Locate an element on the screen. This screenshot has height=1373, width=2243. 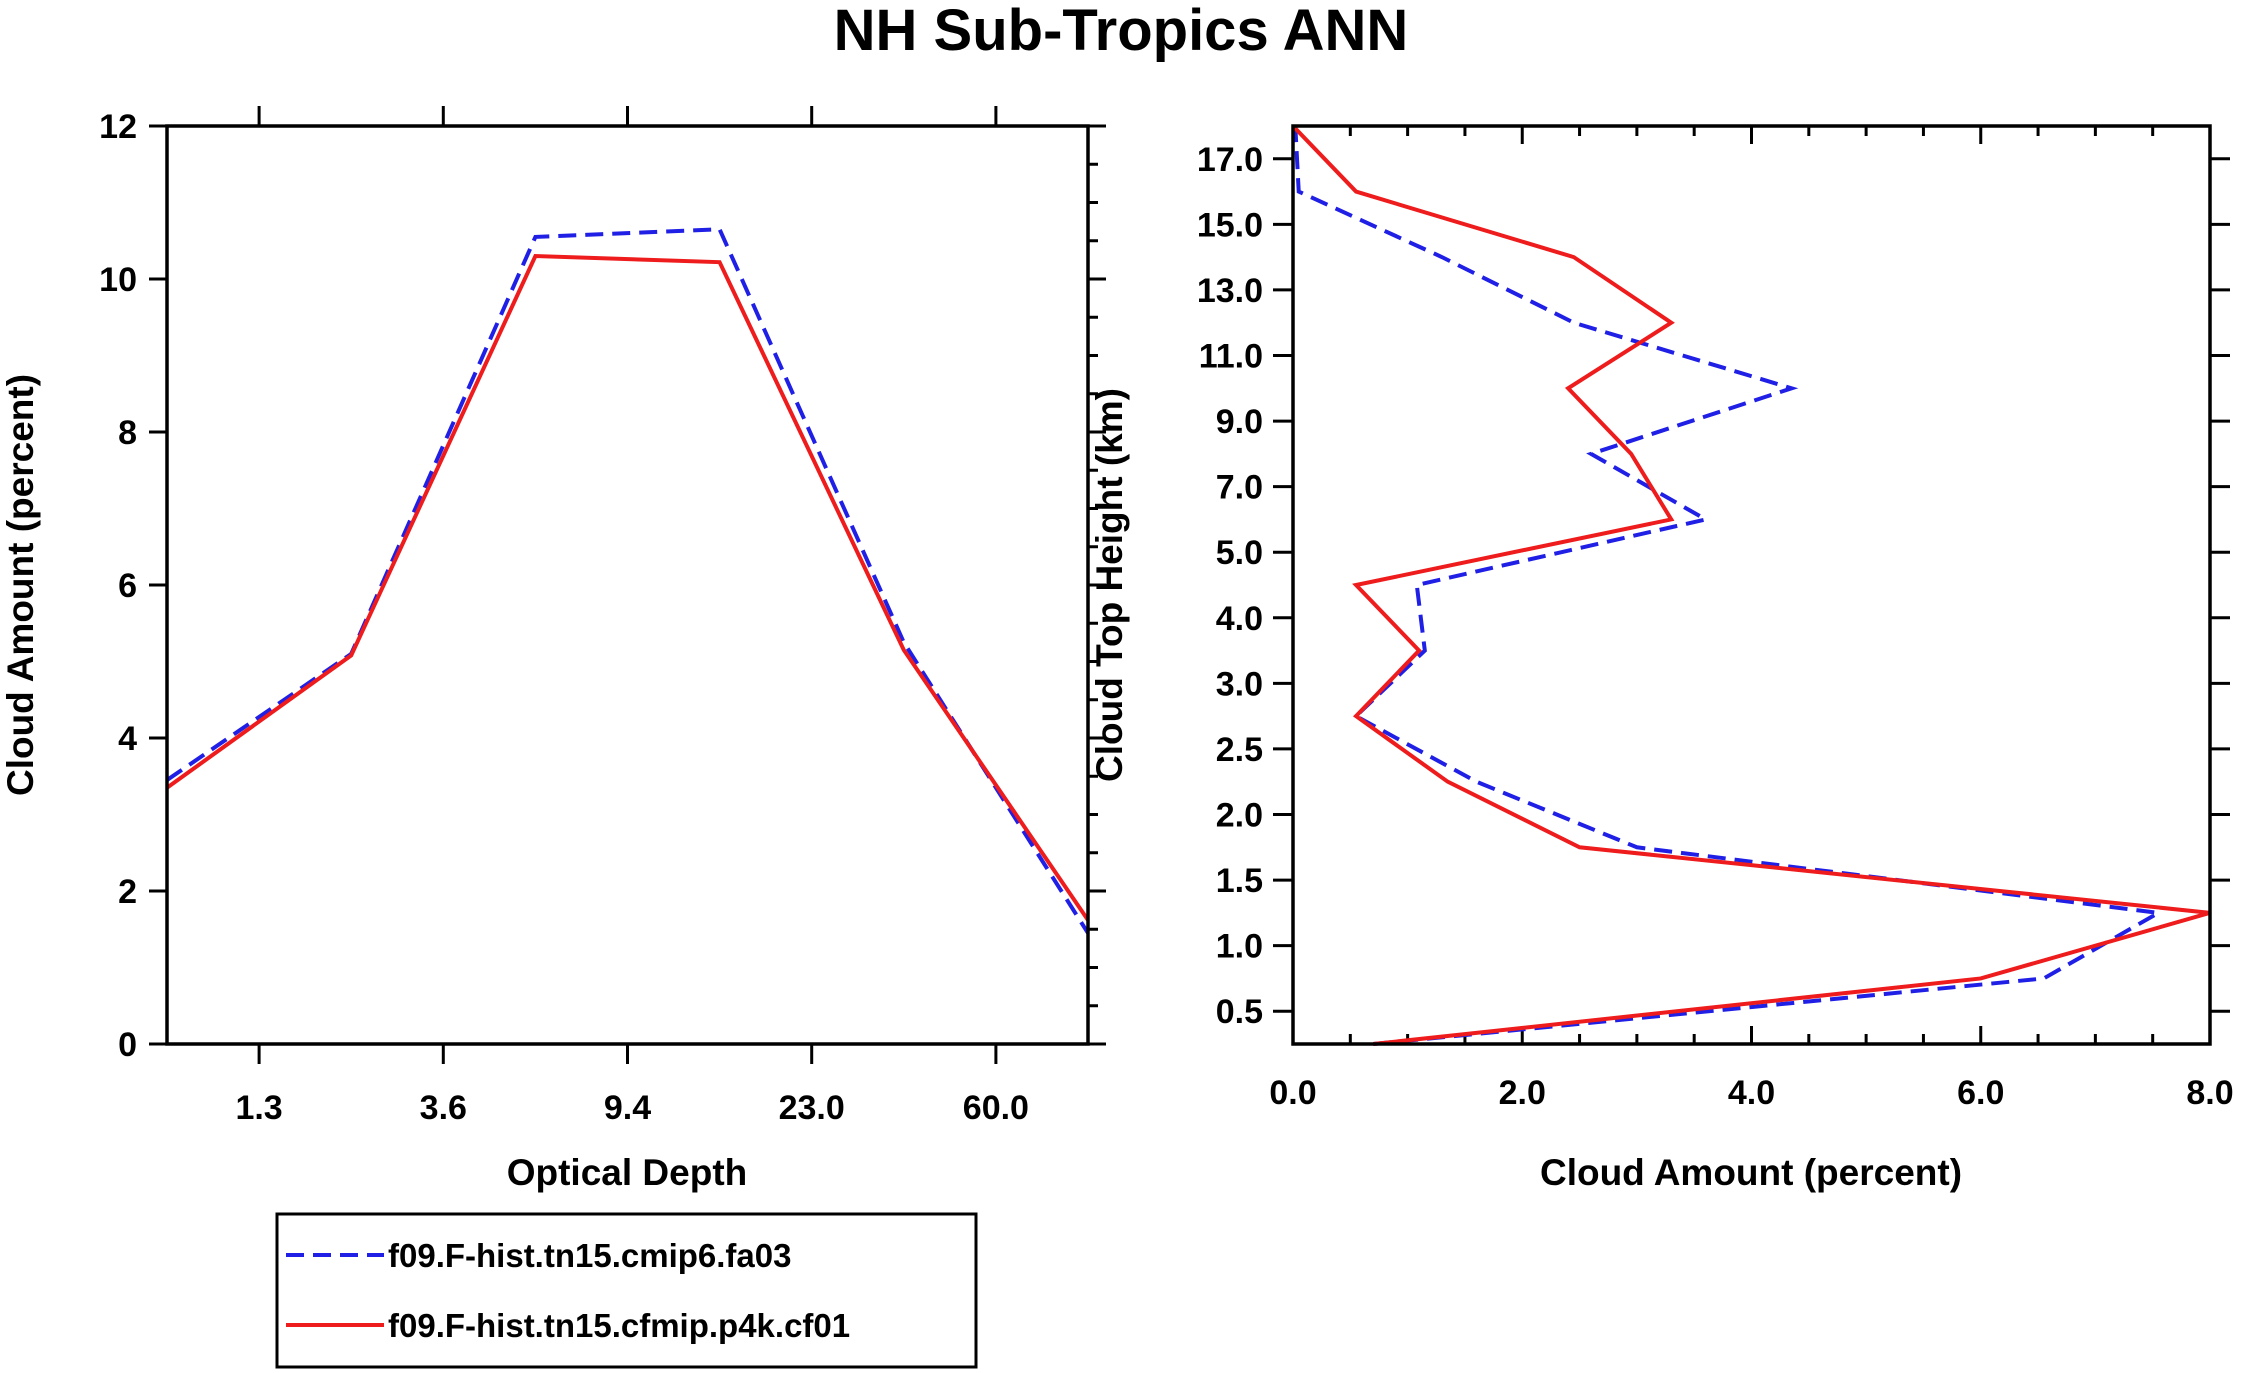
left-y-tick-label: 0 is located at coordinates (127, 1045).